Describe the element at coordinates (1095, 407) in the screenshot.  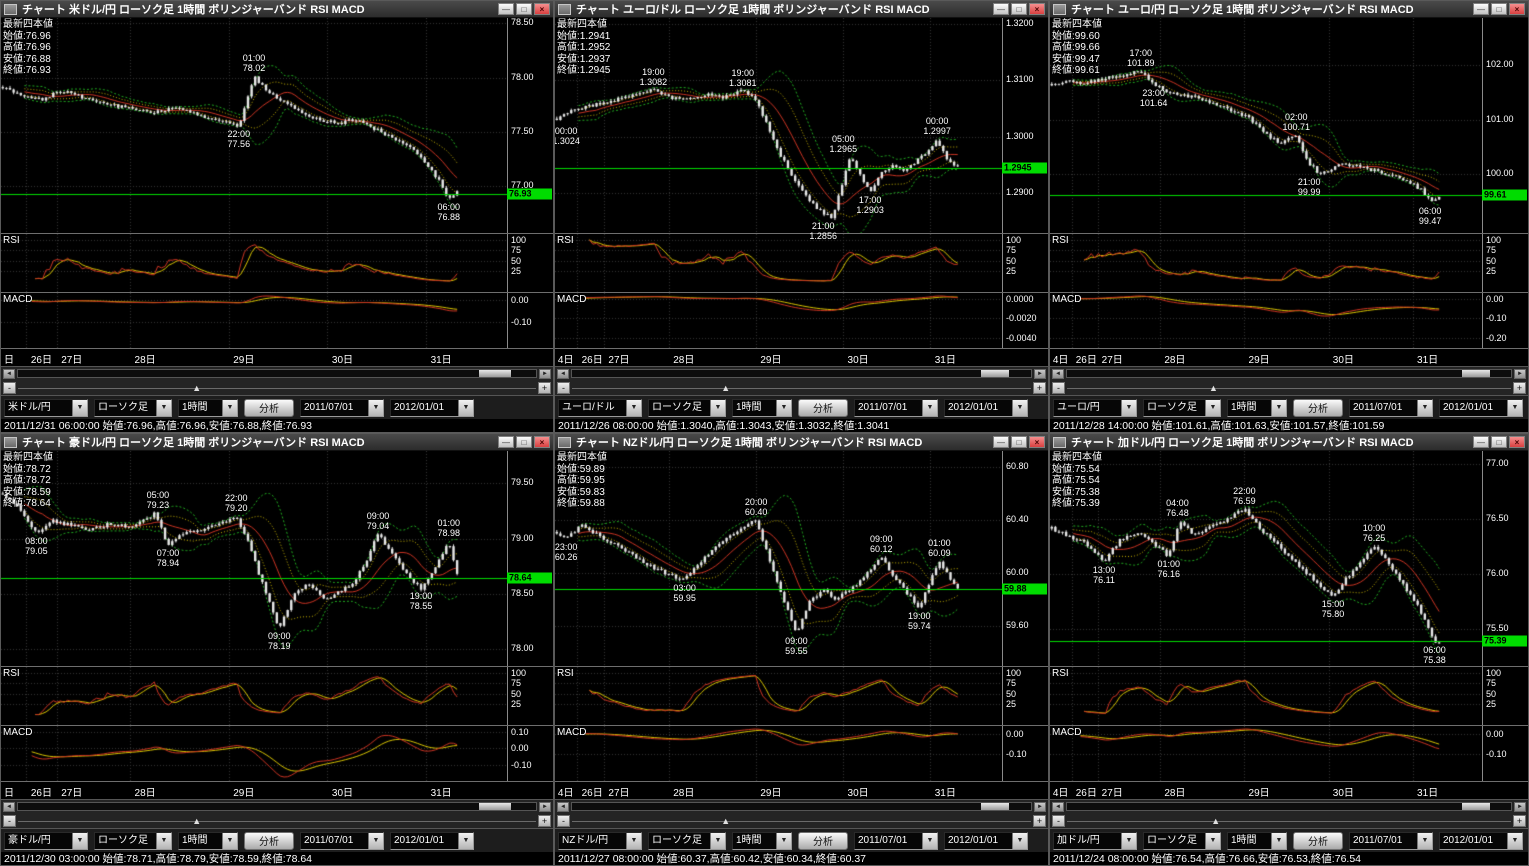
I see `pair-select: ユーロ/円 ▼` at that location.